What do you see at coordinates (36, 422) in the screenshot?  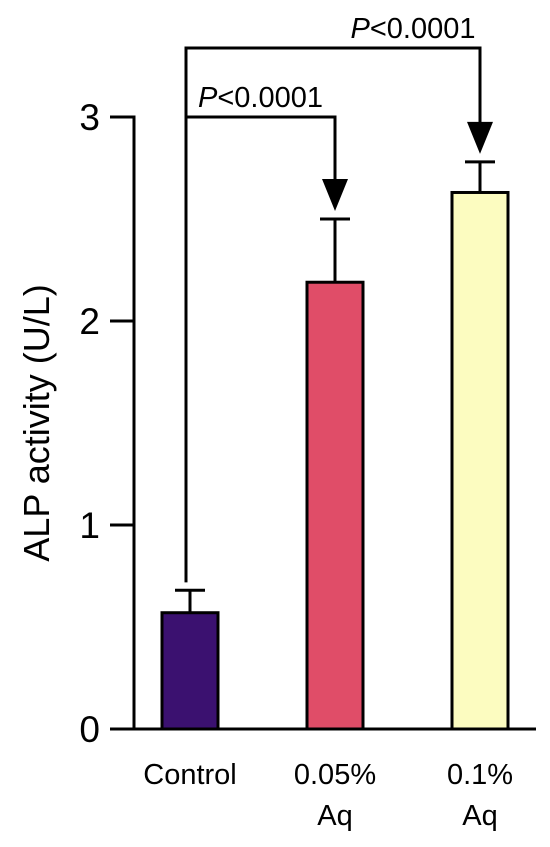 I see `y-axis-label: ALP activity (U/L)` at bounding box center [36, 422].